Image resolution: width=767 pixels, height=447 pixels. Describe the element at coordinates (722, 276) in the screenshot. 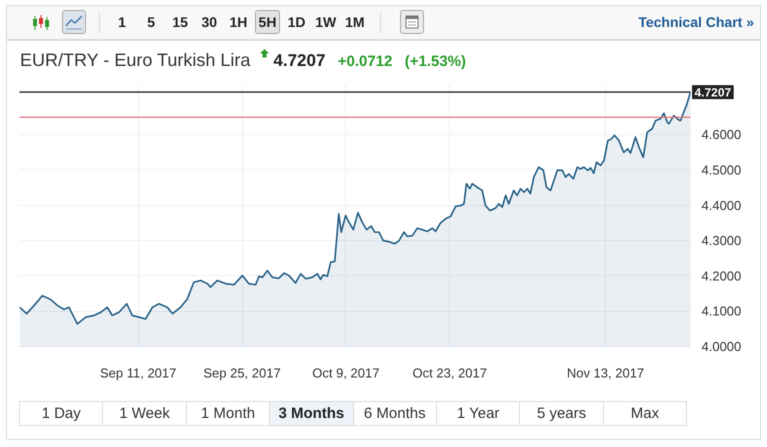

I see `y-tick-label: 4.2000` at that location.